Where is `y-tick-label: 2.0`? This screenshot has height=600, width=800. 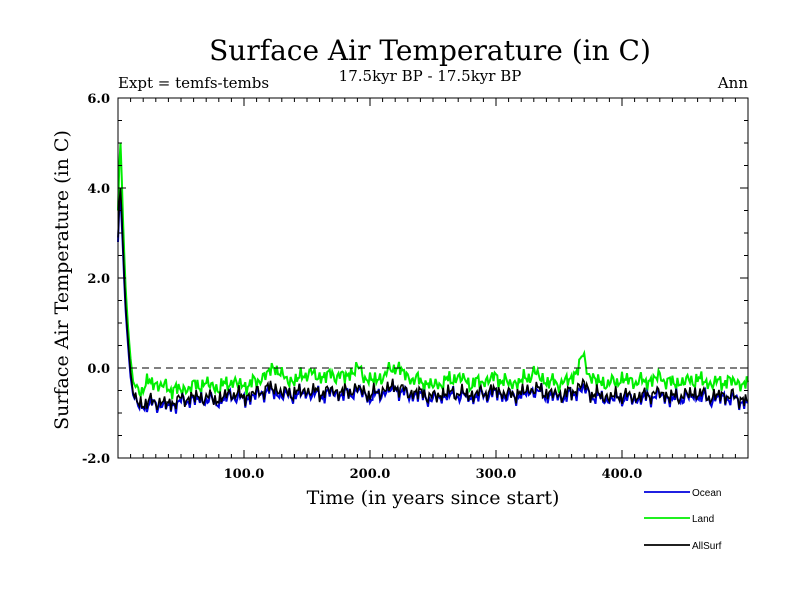 y-tick-label: 2.0 is located at coordinates (98, 279).